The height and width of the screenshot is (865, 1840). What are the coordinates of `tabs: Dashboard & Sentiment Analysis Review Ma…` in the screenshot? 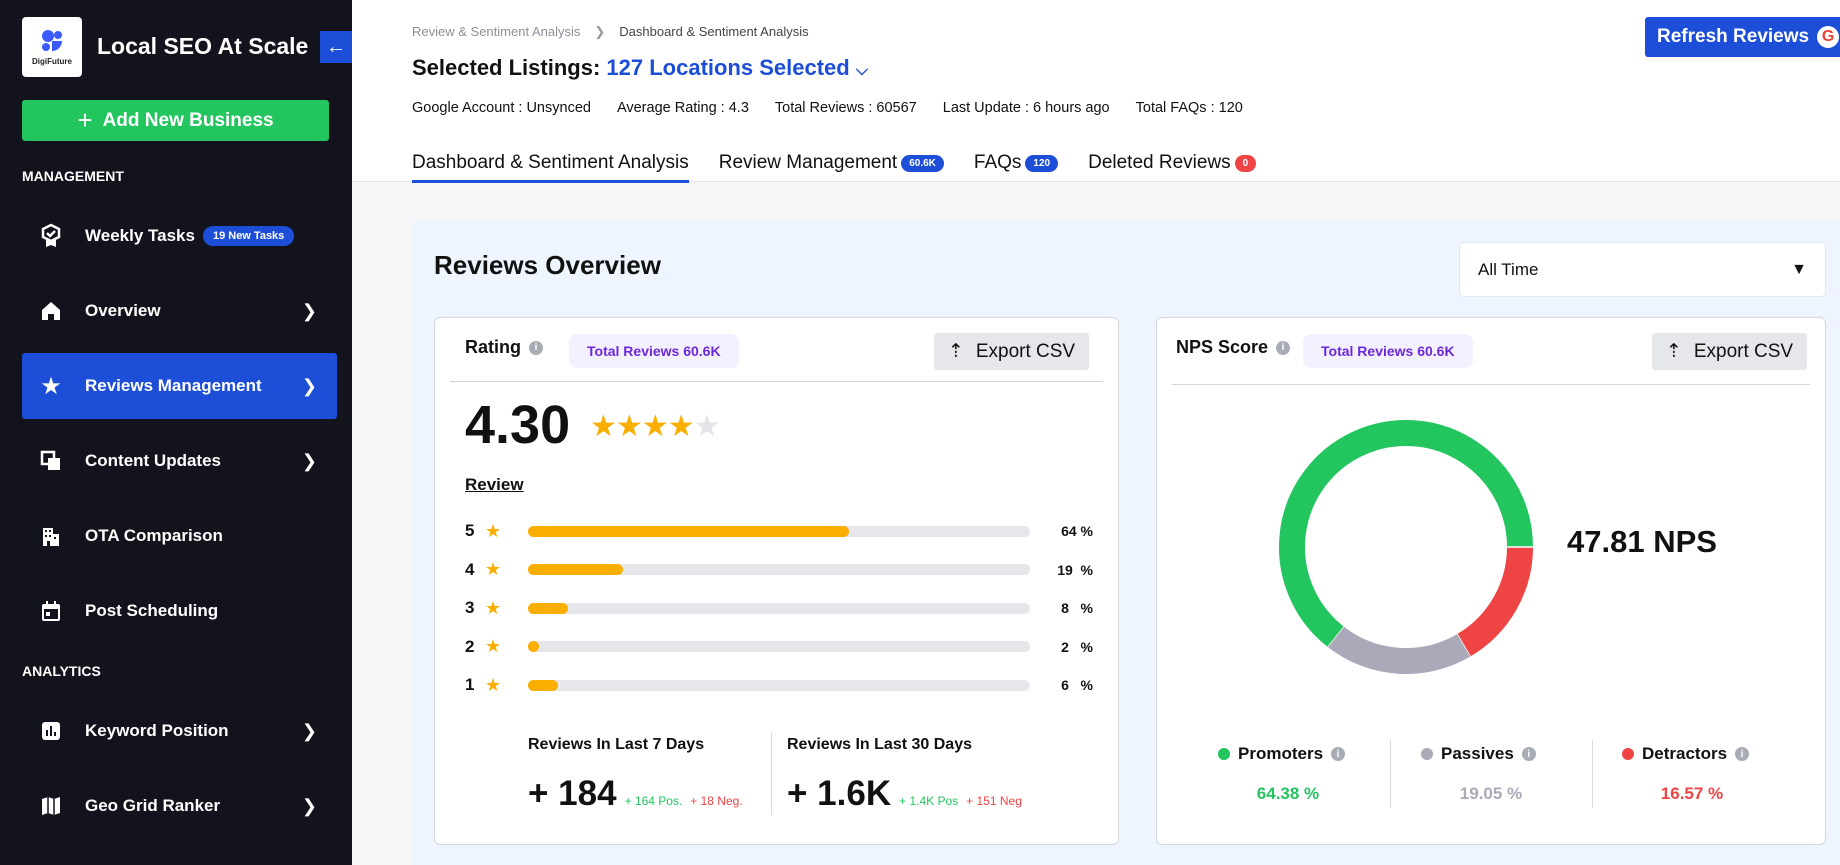 It's located at (834, 164).